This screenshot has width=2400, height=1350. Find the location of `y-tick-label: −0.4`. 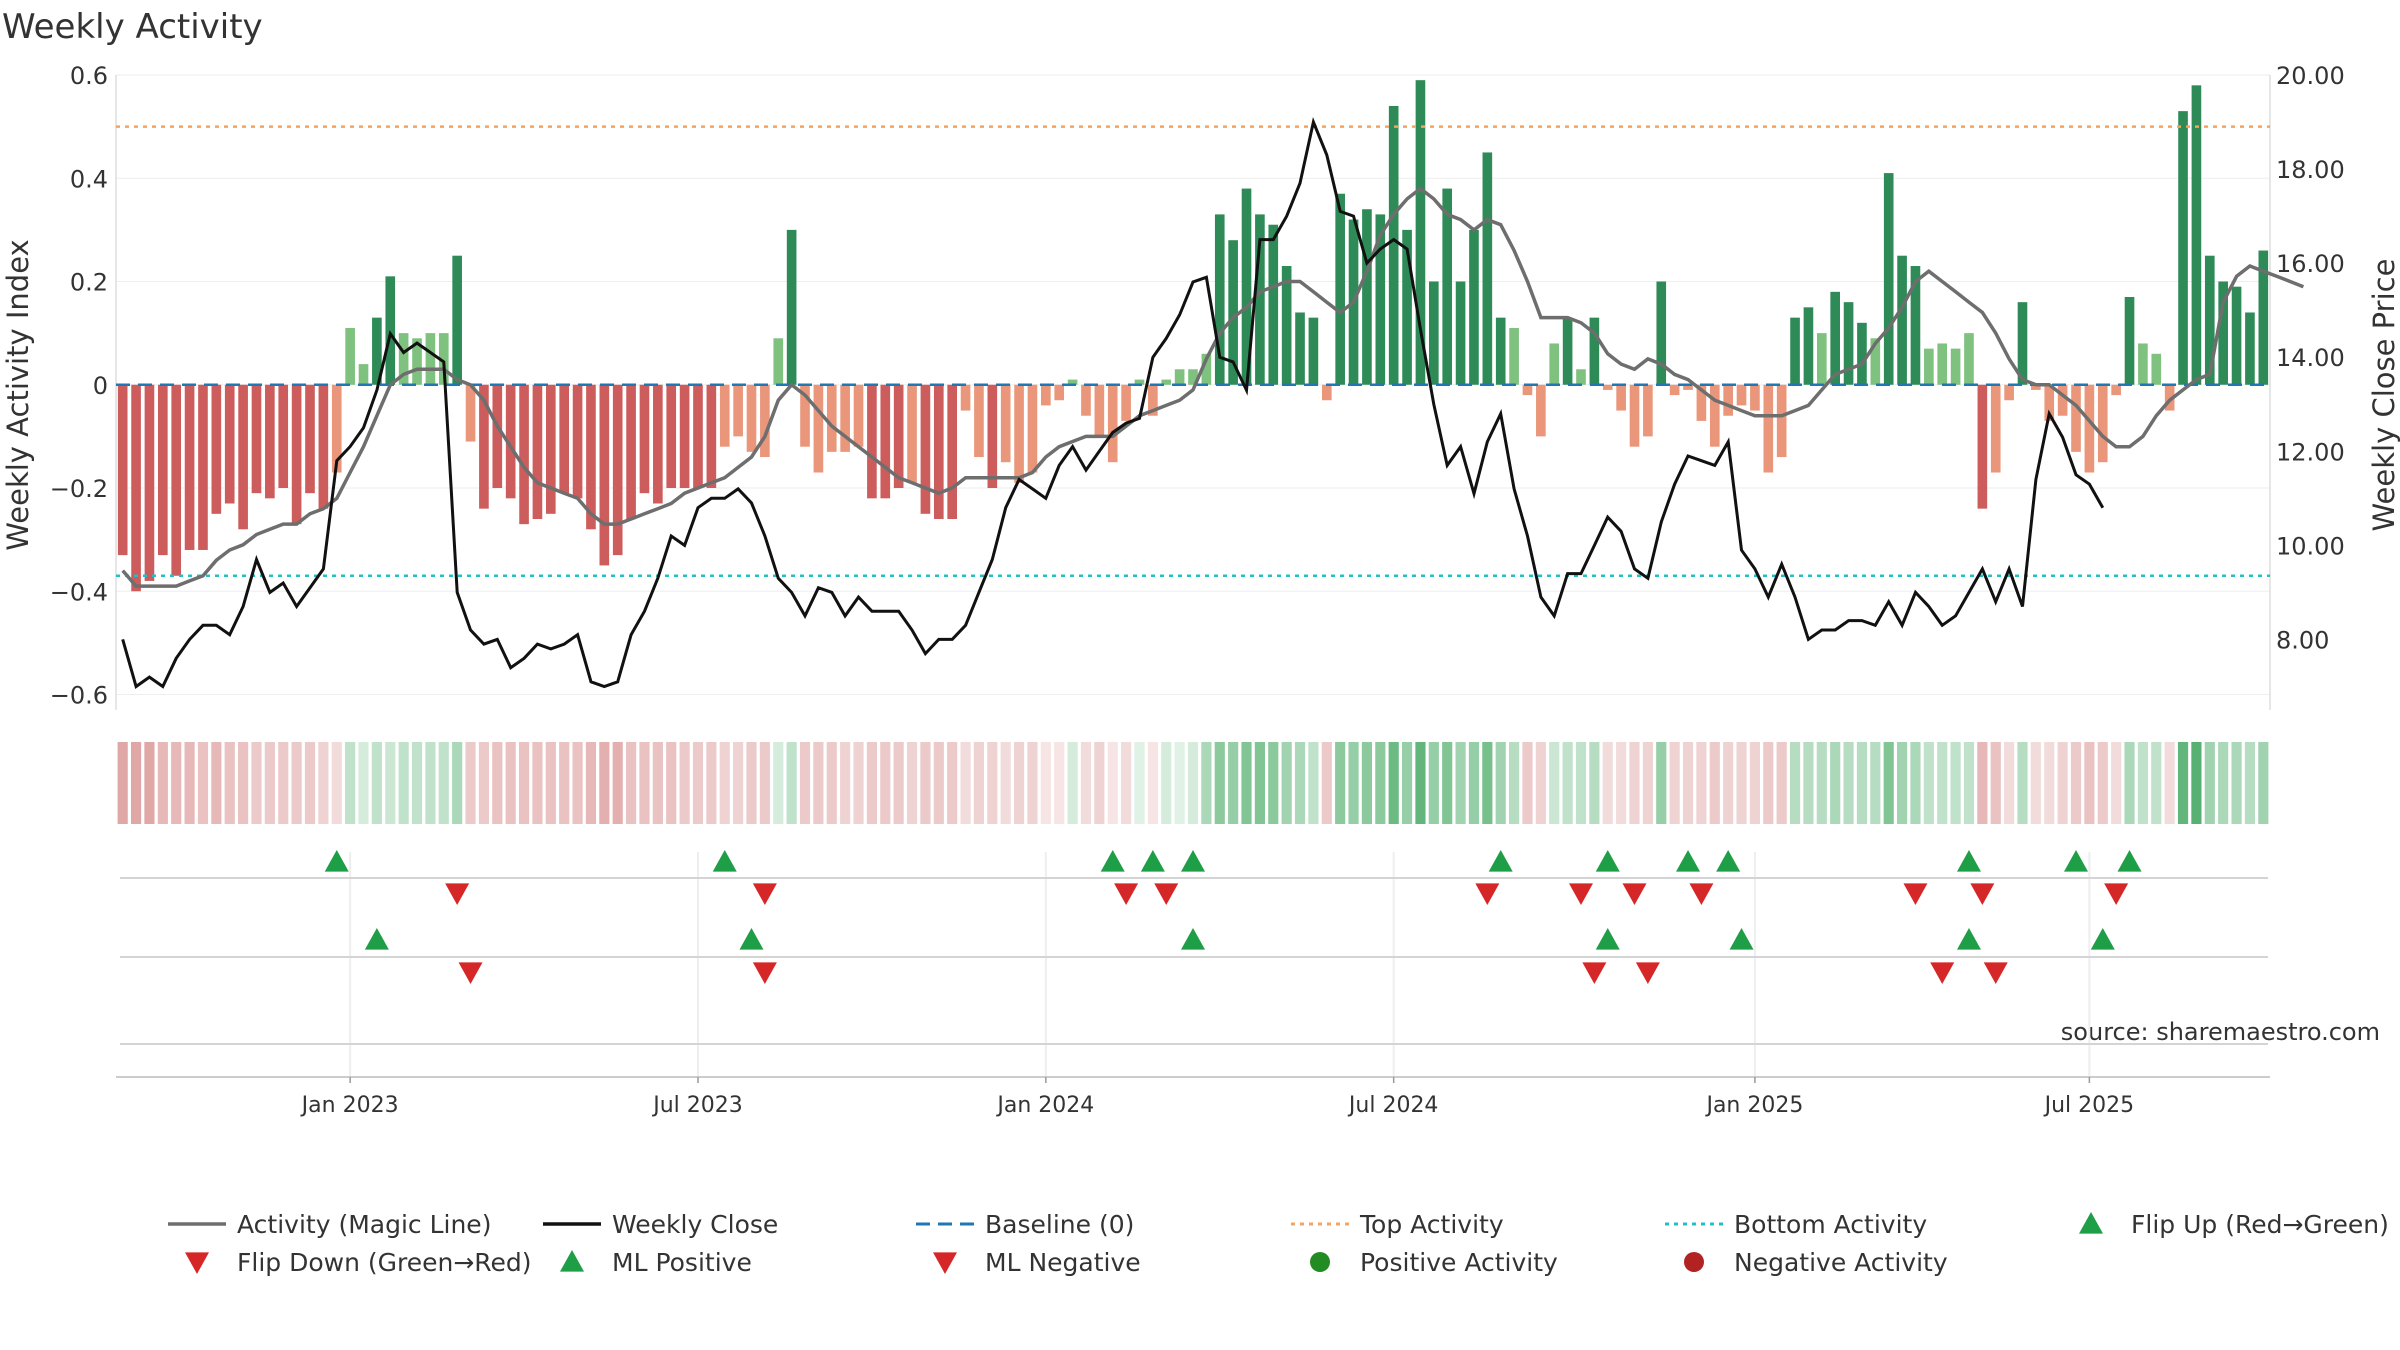

y-tick-label: −0.4 is located at coordinates (79, 592).